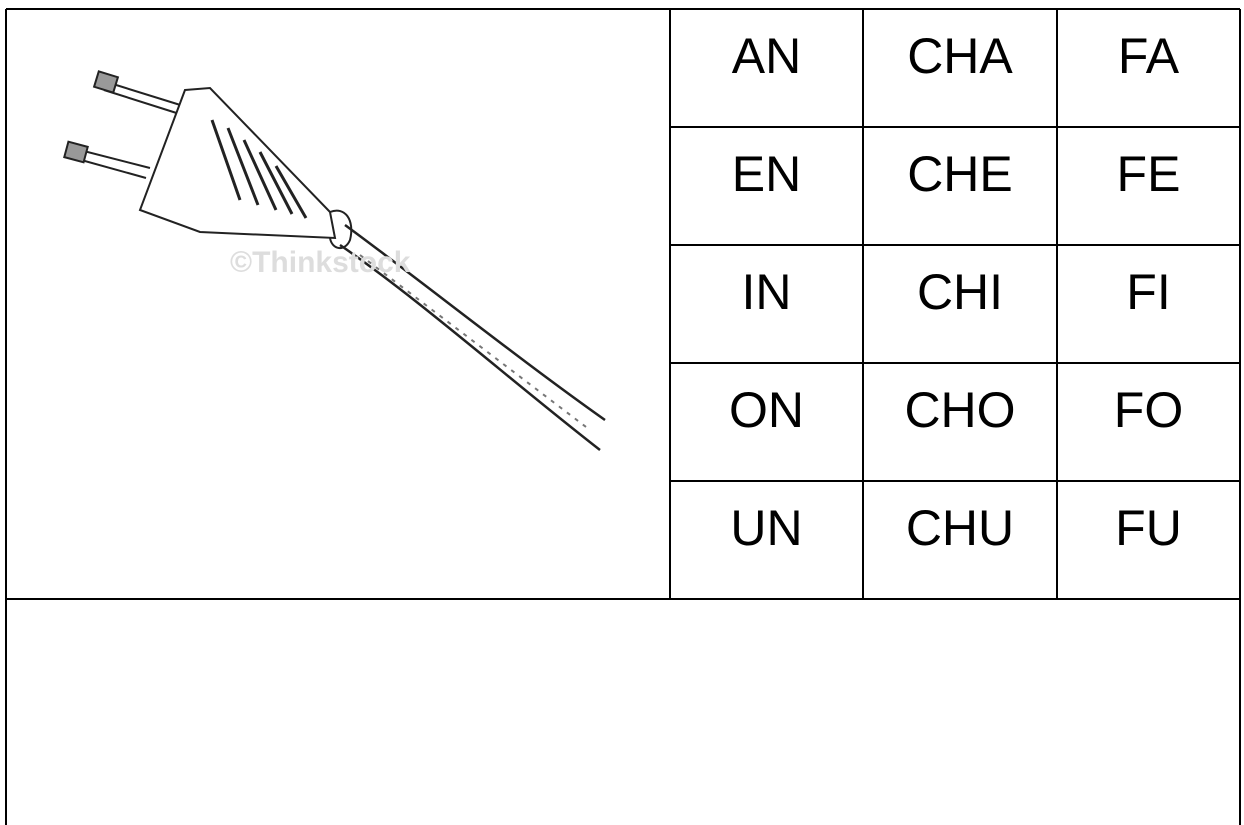 This screenshot has width=1244, height=825. I want to click on syllable: CHI, so click(960, 292).